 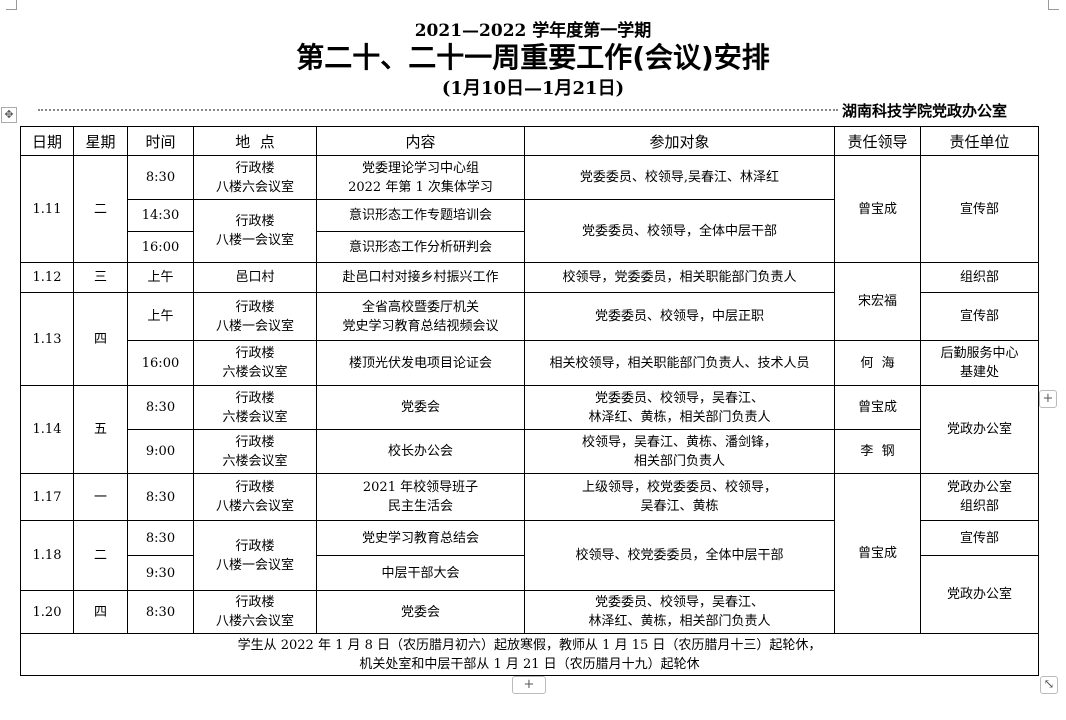 What do you see at coordinates (100, 429) in the screenshot?
I see `weekday-cell: 五` at bounding box center [100, 429].